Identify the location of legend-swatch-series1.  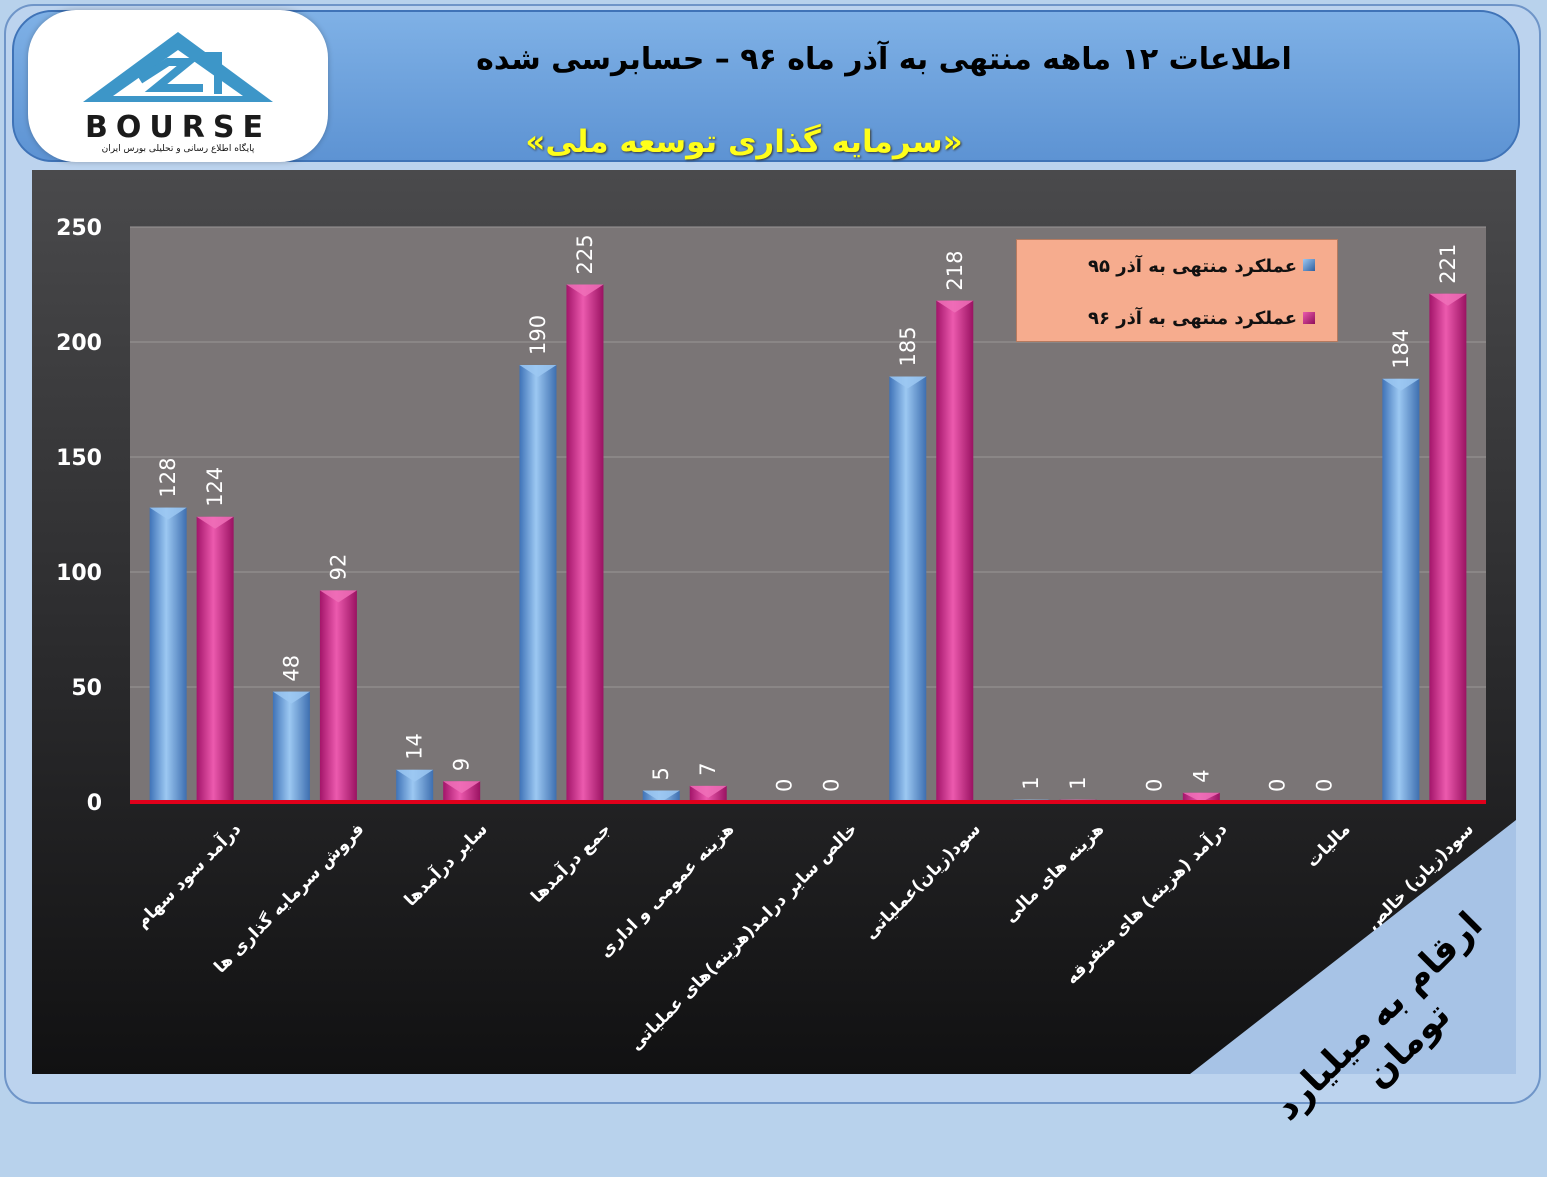
(1309, 265).